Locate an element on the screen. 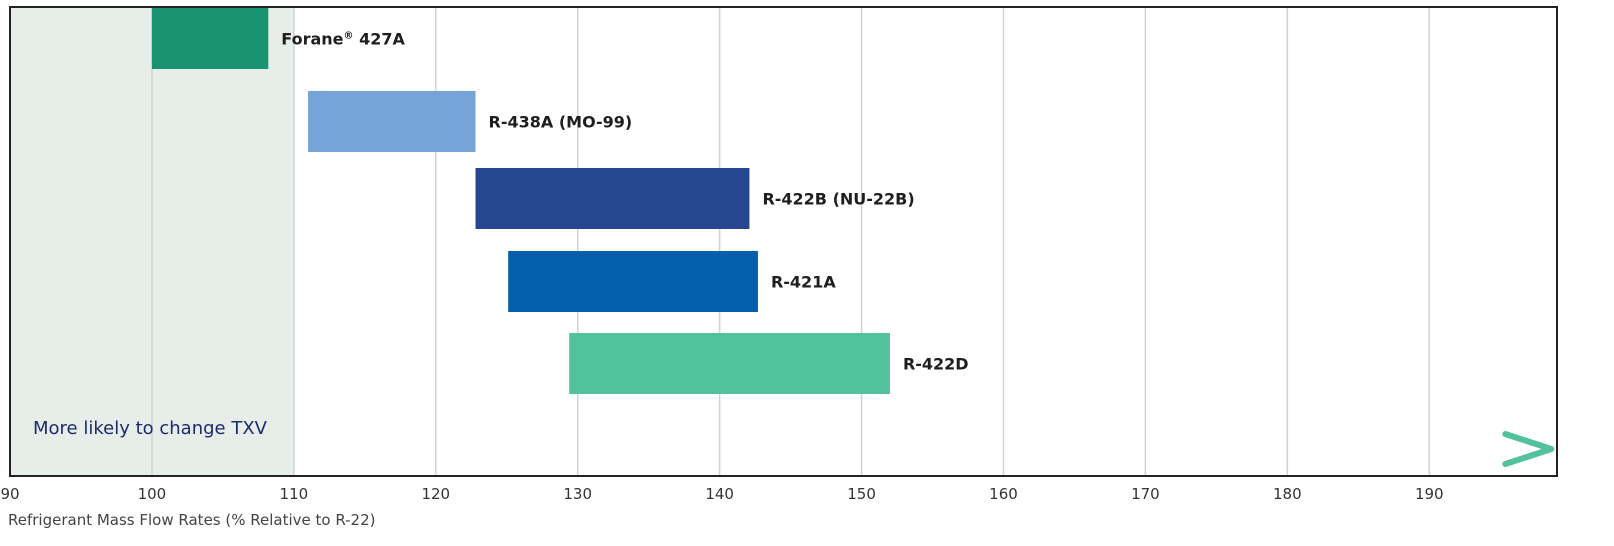 Image resolution: width=1614 pixels, height=546 pixels. bar-label: R-438A (MO-99) is located at coordinates (561, 122).